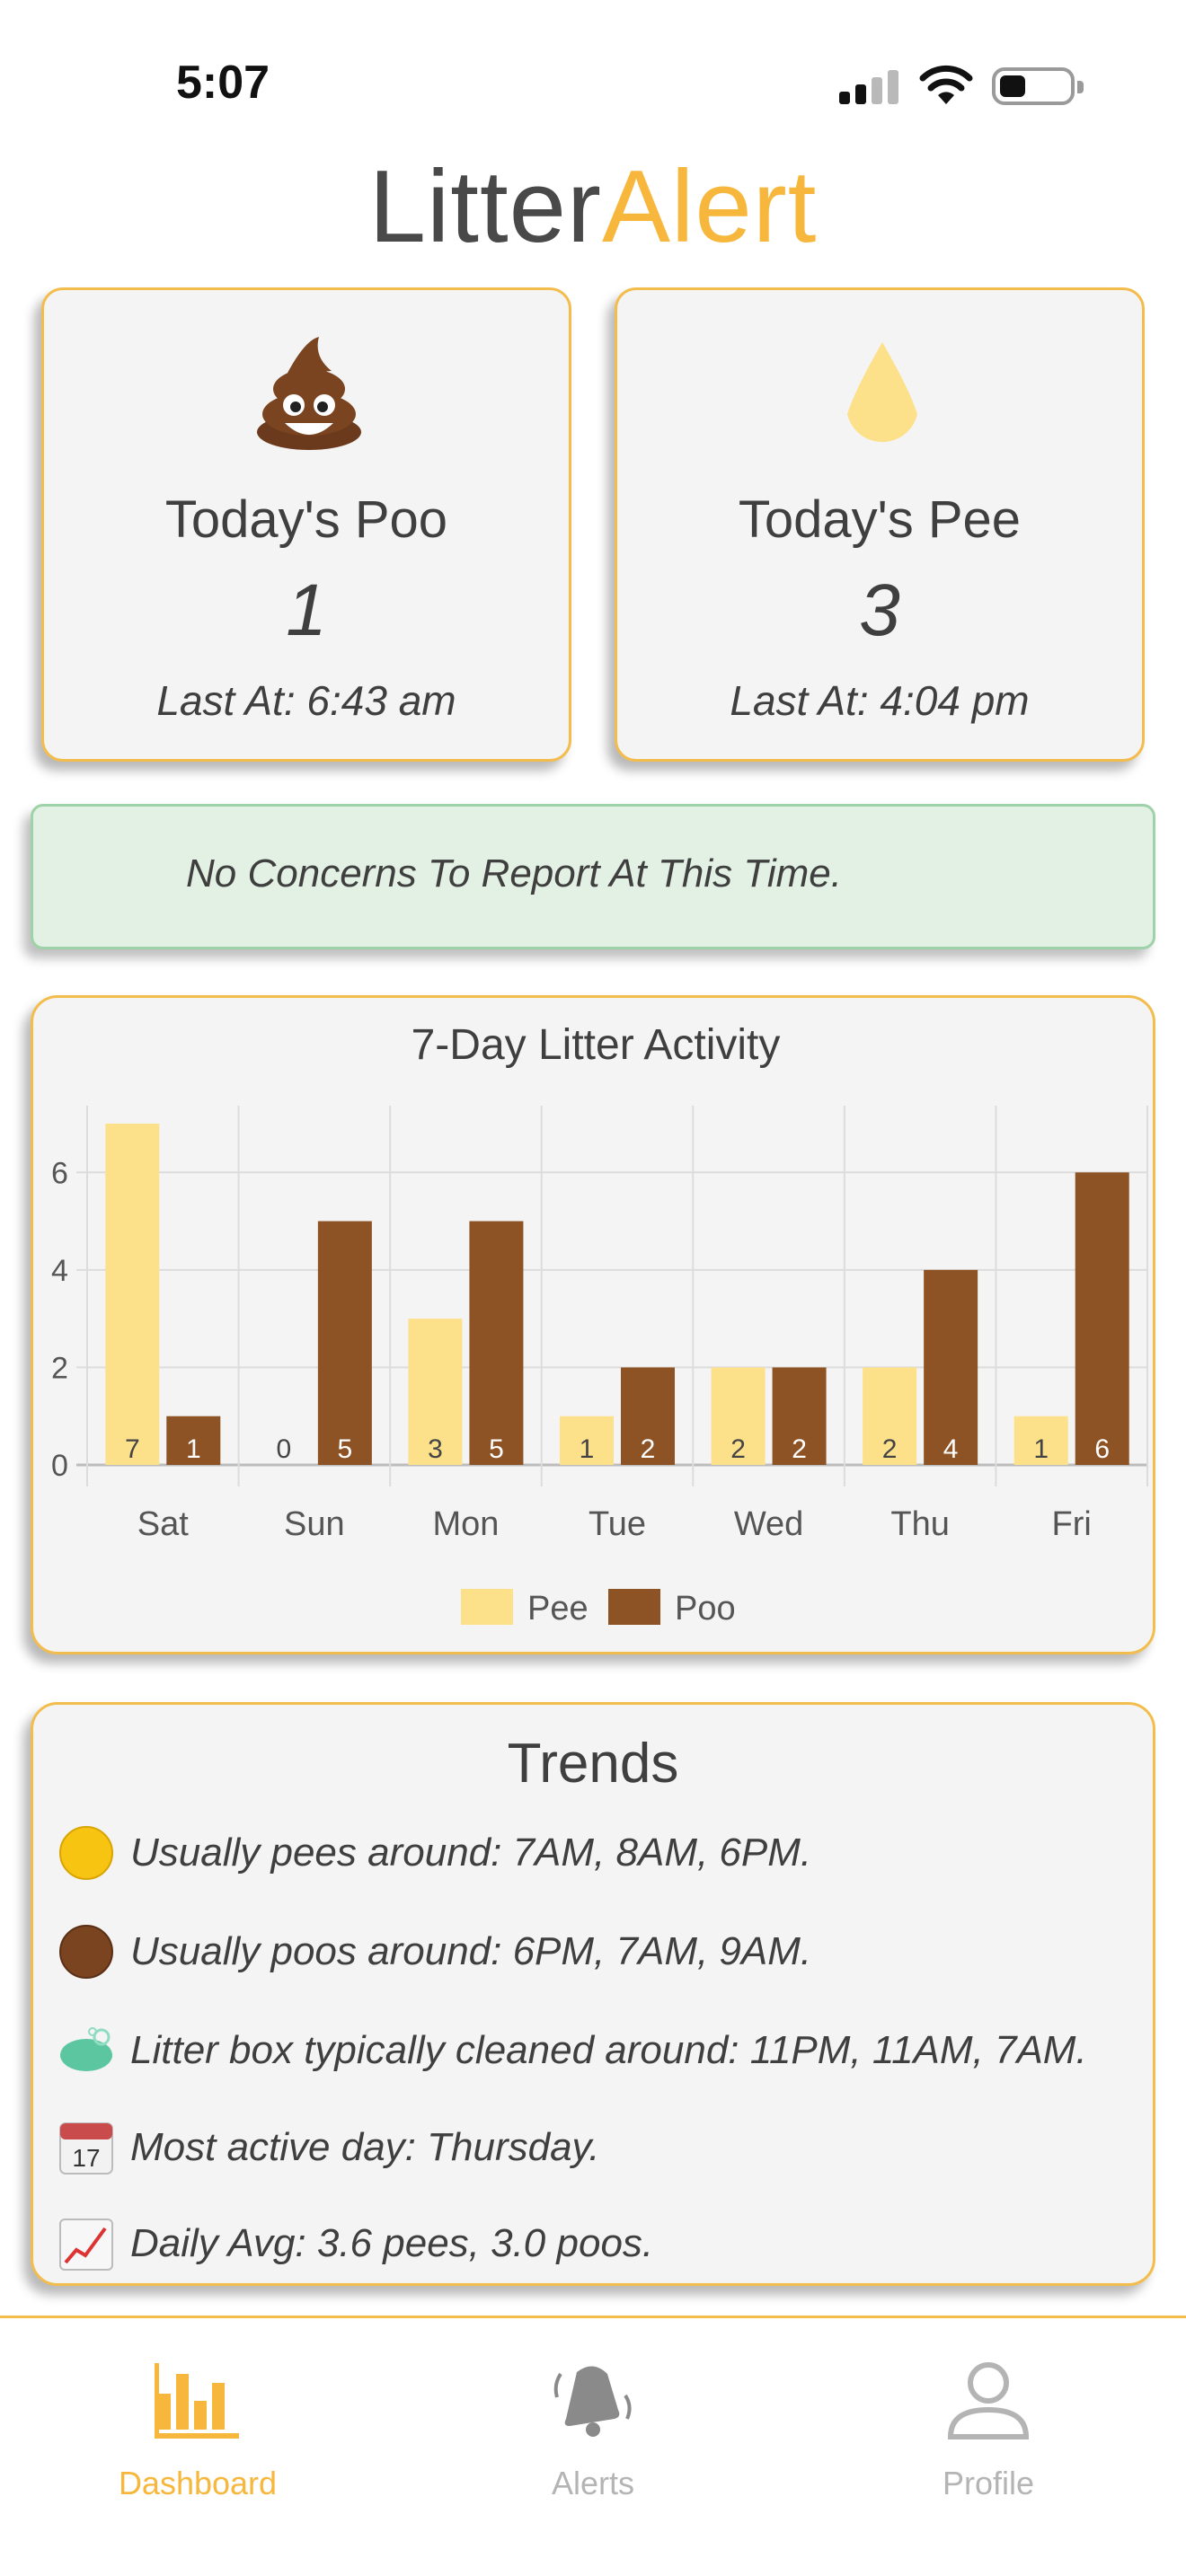 The height and width of the screenshot is (2576, 1186). Describe the element at coordinates (880, 519) in the screenshot. I see `pee-card-title: Today's Pee` at that location.